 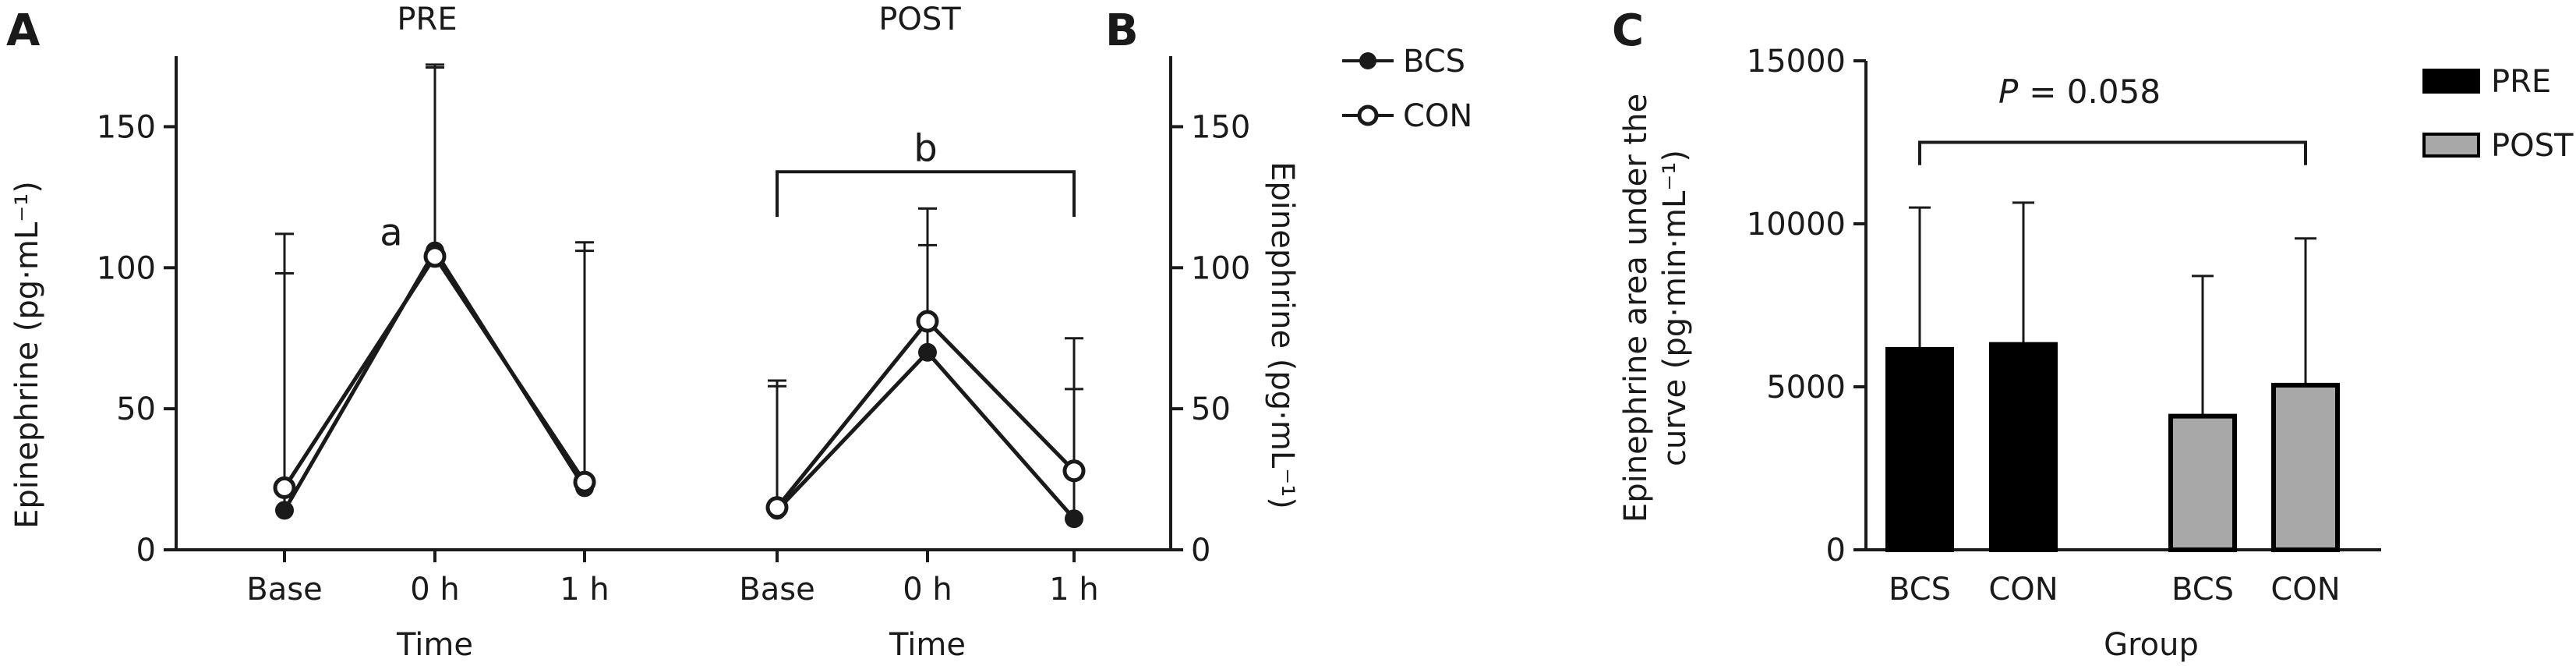 I want to click on panel-a-x-tick-label: 1 h, so click(x=585, y=590).